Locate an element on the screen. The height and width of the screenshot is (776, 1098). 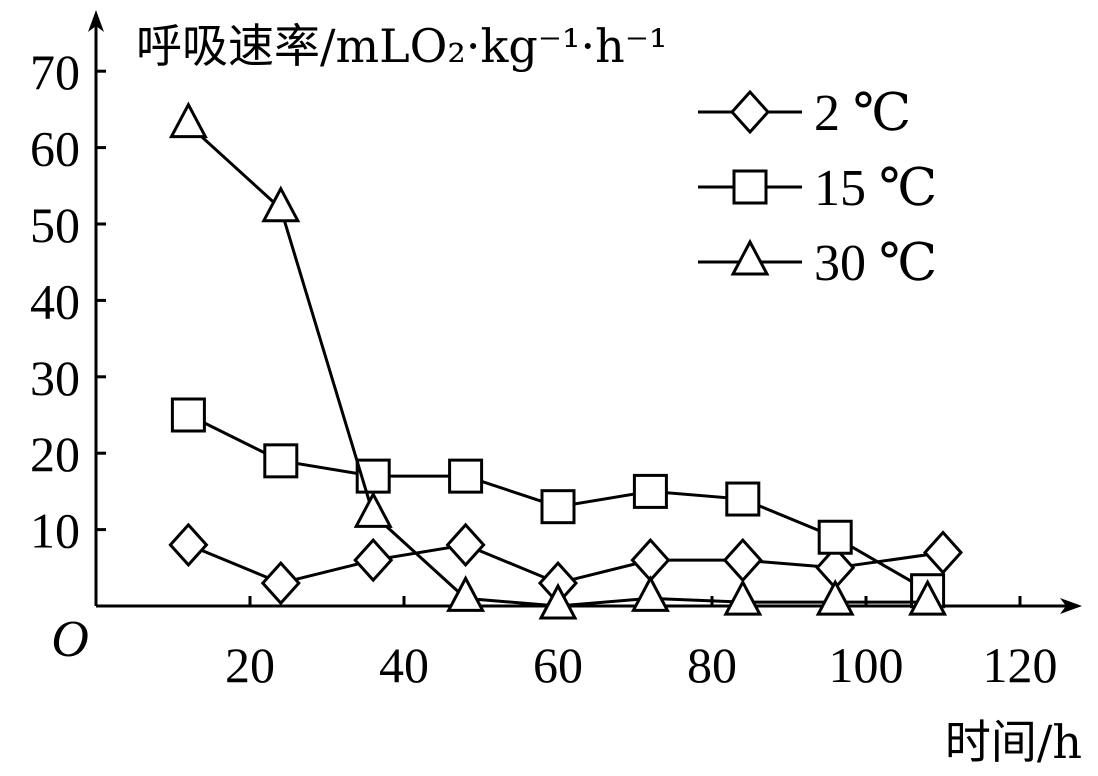
x-tick-label: 20 is located at coordinates (250, 665).